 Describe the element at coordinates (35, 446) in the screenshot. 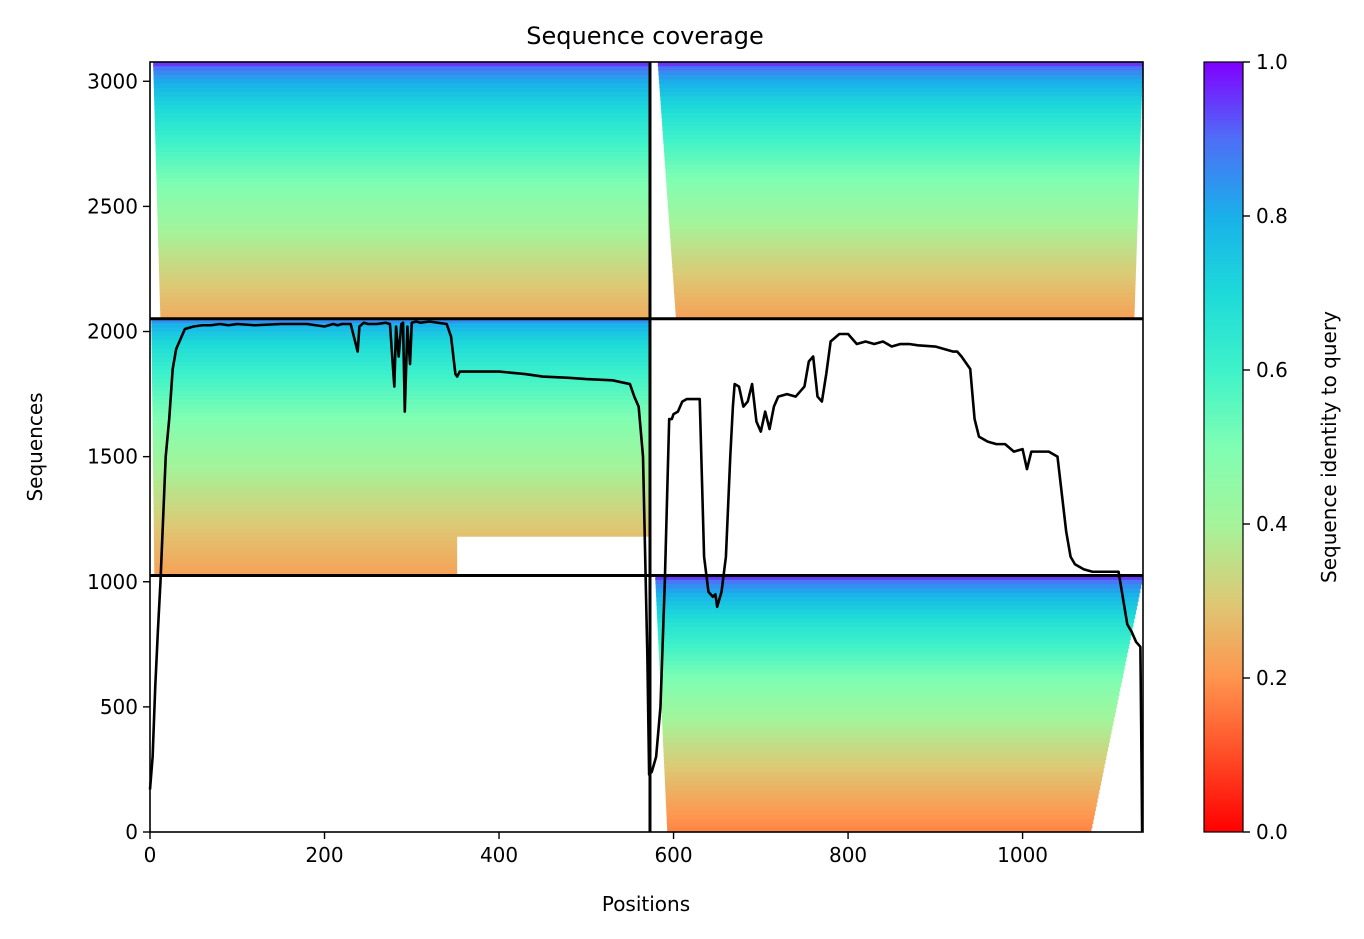

I see `y-axis-label: Sequences` at that location.